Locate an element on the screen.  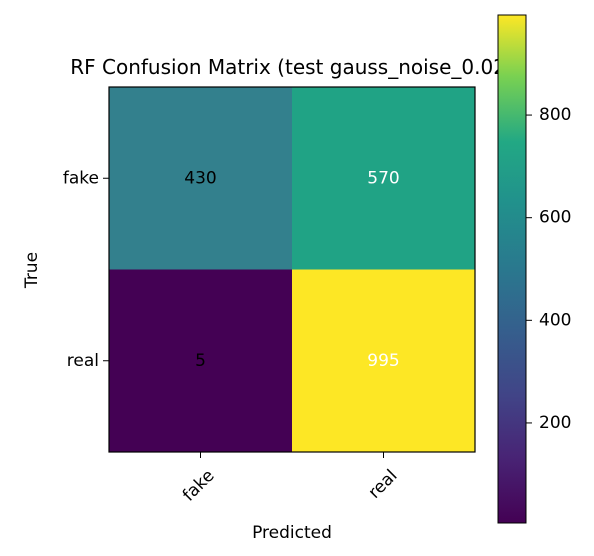
y-tick-label: fake is located at coordinates (81, 178).